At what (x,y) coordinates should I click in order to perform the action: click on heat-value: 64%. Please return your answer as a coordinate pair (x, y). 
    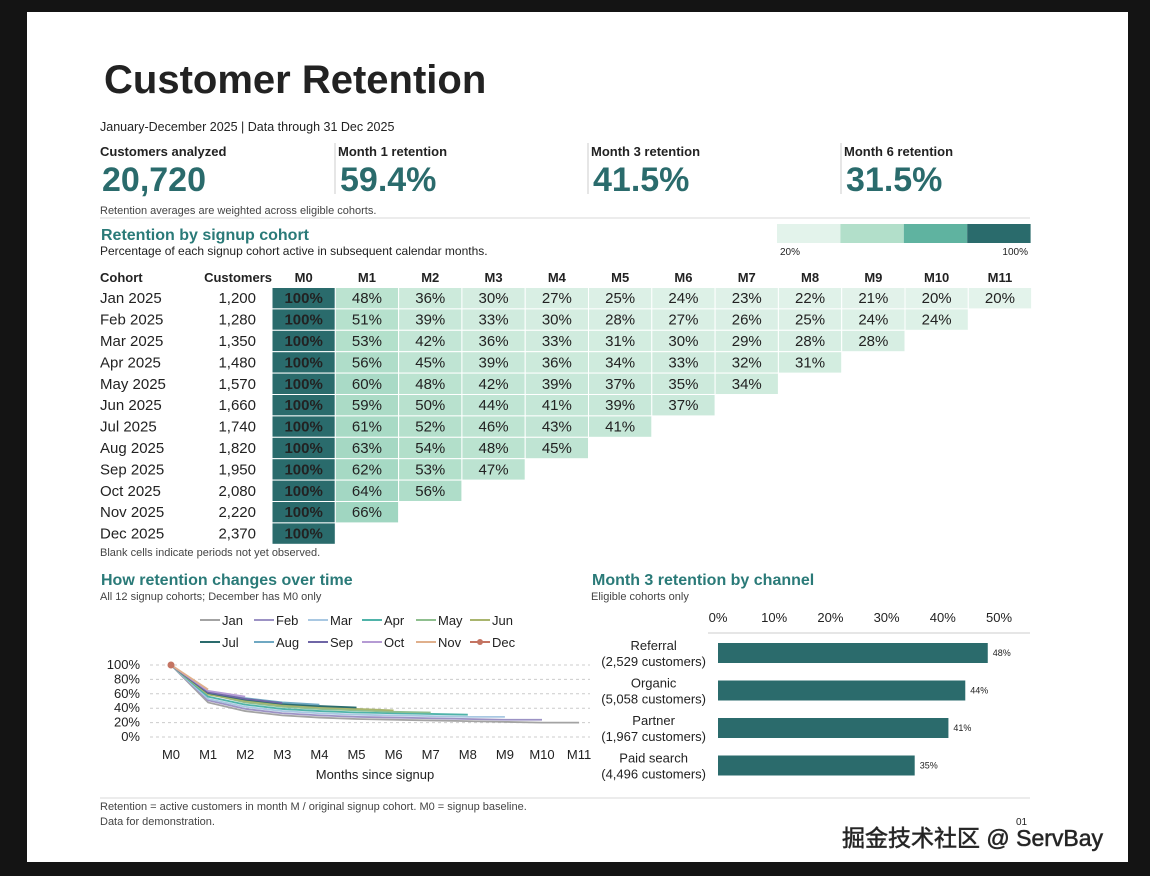
    Looking at the image, I should click on (367, 491).